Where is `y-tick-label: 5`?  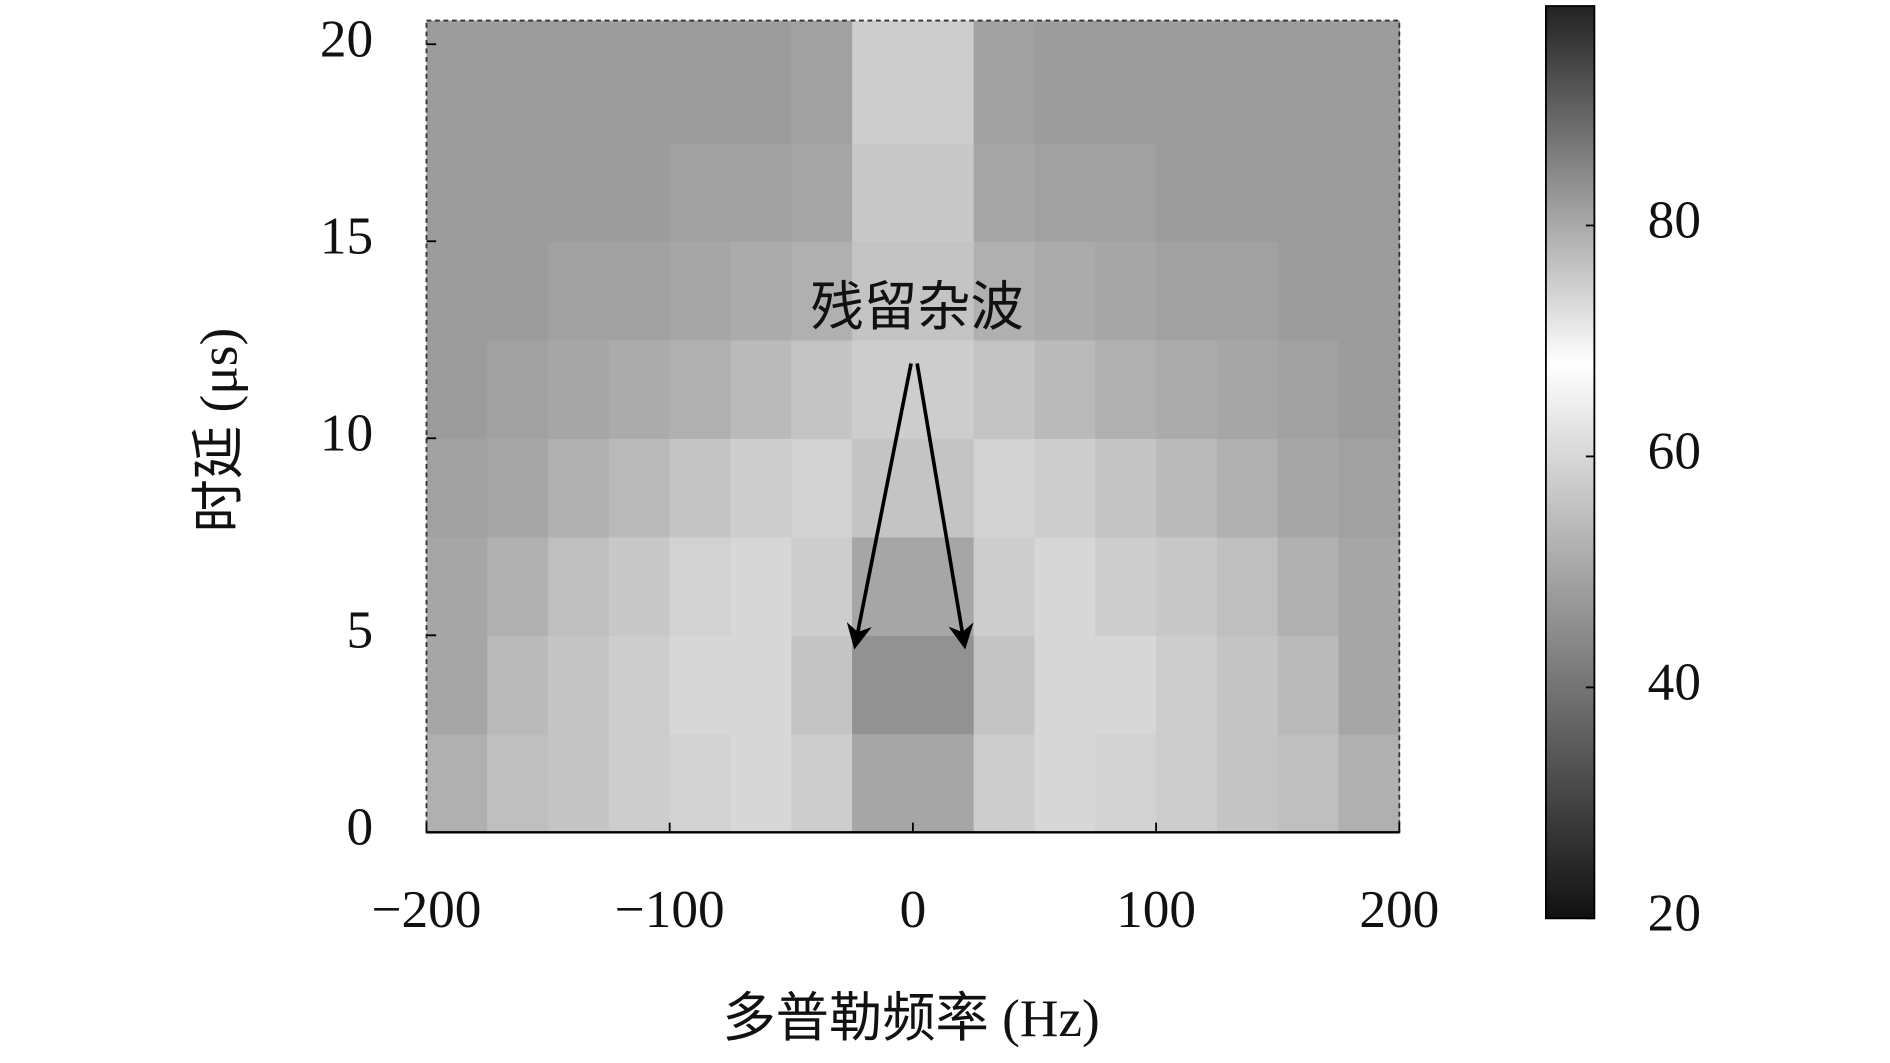 y-tick-label: 5 is located at coordinates (359, 630).